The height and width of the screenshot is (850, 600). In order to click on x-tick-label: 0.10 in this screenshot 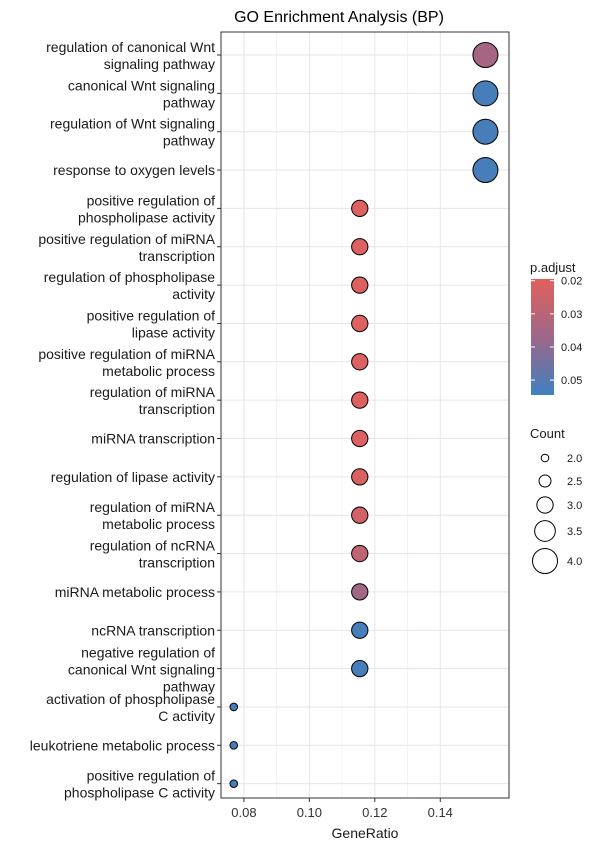, I will do `click(309, 812)`.